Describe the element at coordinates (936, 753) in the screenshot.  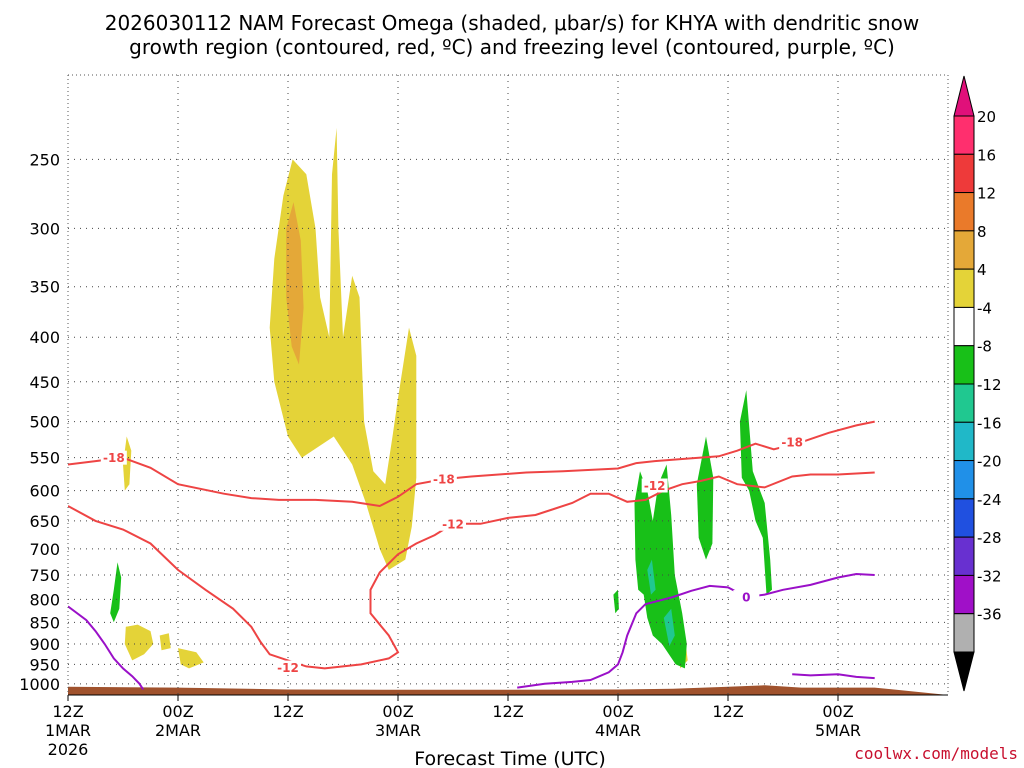
I see `site-credit: coolwx.com/models` at that location.